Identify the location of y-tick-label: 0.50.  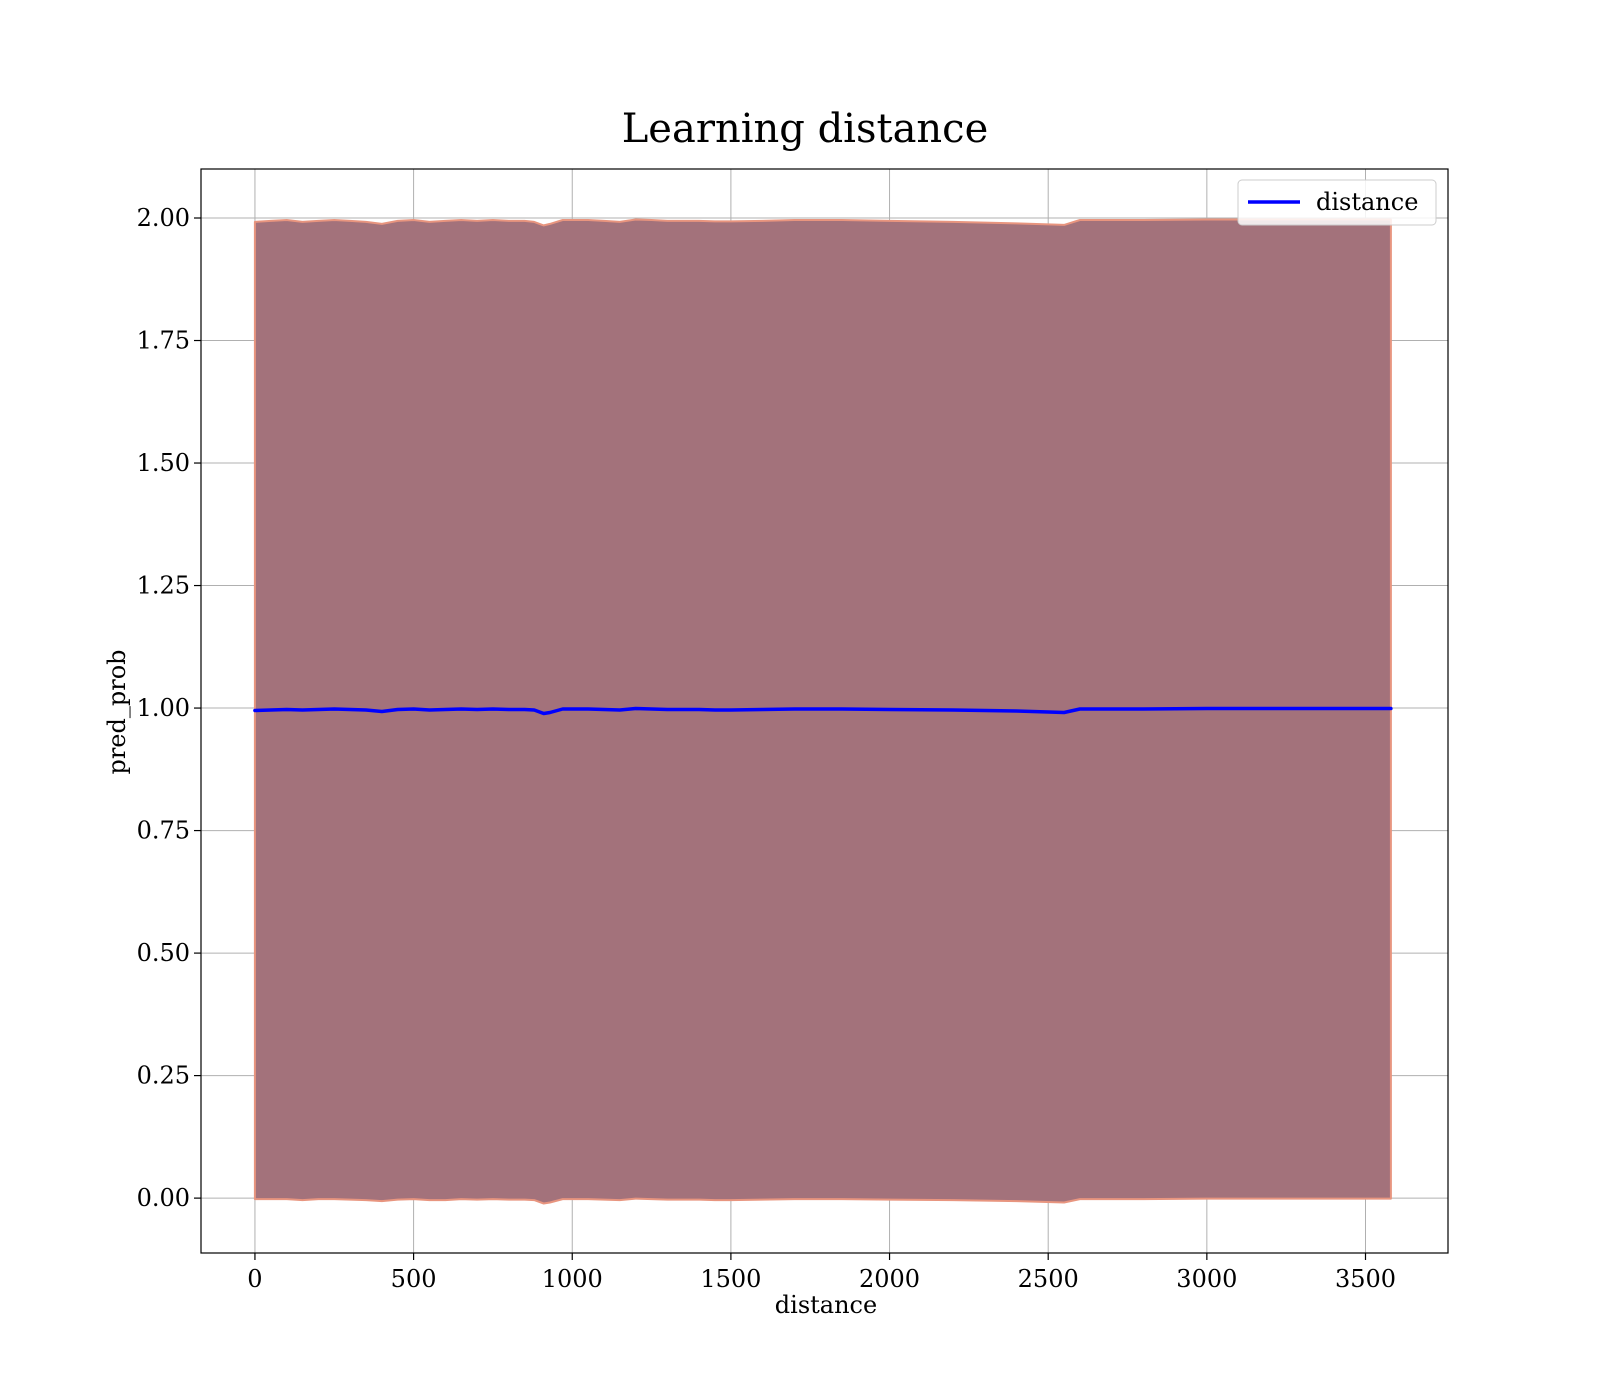
(163, 953).